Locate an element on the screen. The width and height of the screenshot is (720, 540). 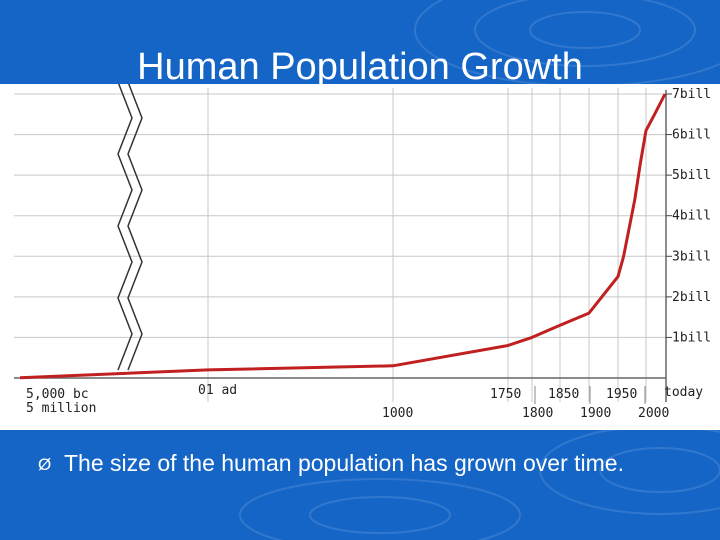
y-tick-label: 6bill is located at coordinates (691, 135).